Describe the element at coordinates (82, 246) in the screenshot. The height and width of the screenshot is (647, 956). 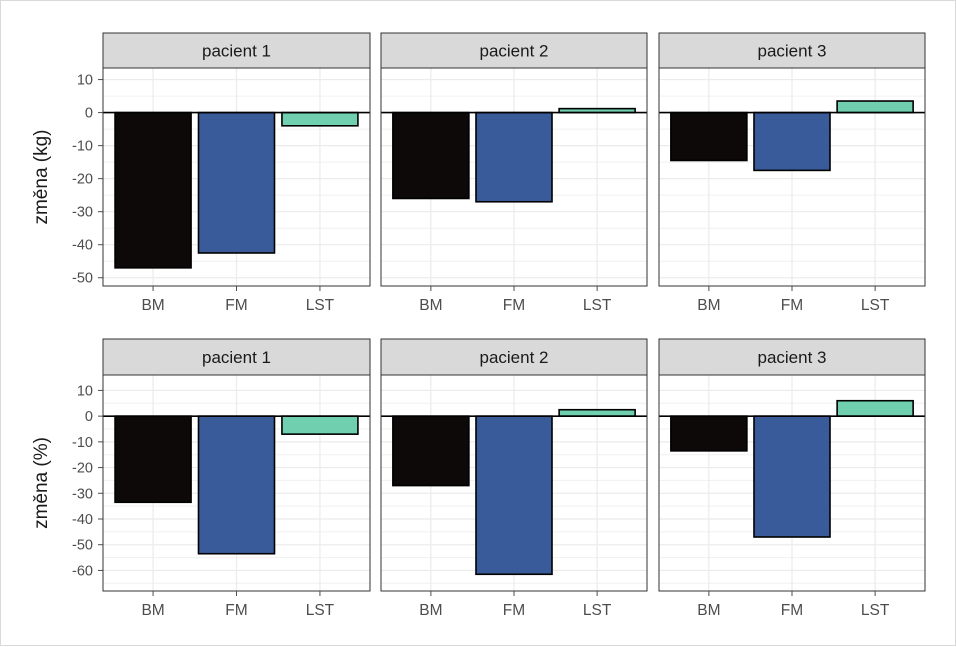
I see `y-tick-label-row-1: -40` at that location.